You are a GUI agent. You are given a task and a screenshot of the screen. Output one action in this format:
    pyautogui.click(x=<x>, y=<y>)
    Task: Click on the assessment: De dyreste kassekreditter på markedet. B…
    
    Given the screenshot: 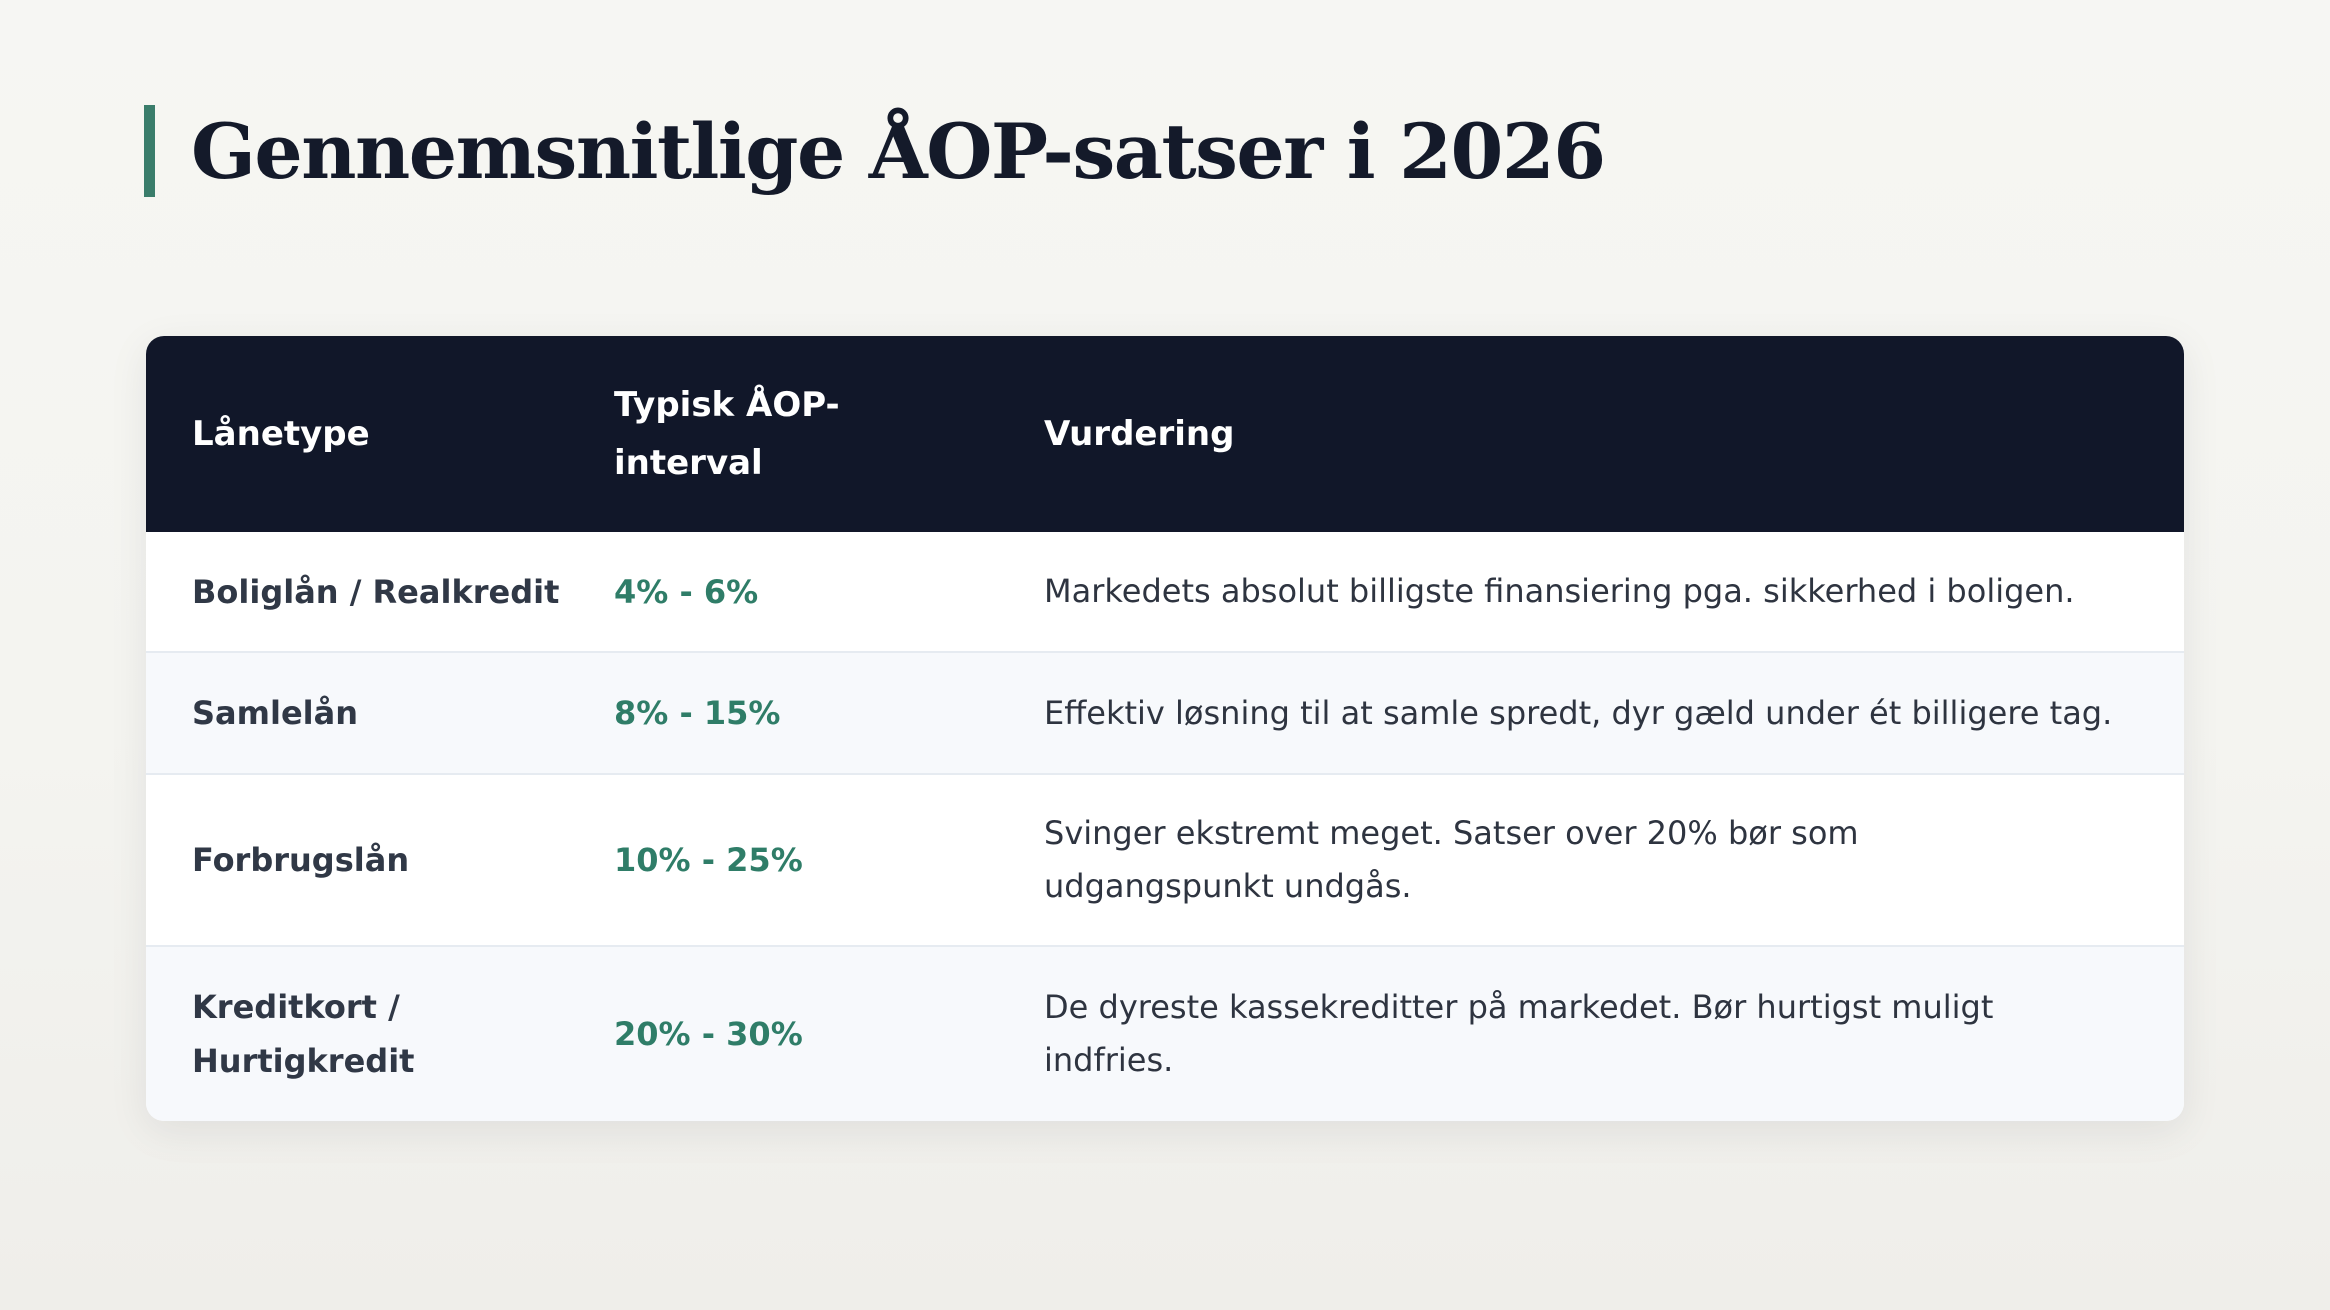 What is the action you would take?
    pyautogui.click(x=1519, y=1033)
    